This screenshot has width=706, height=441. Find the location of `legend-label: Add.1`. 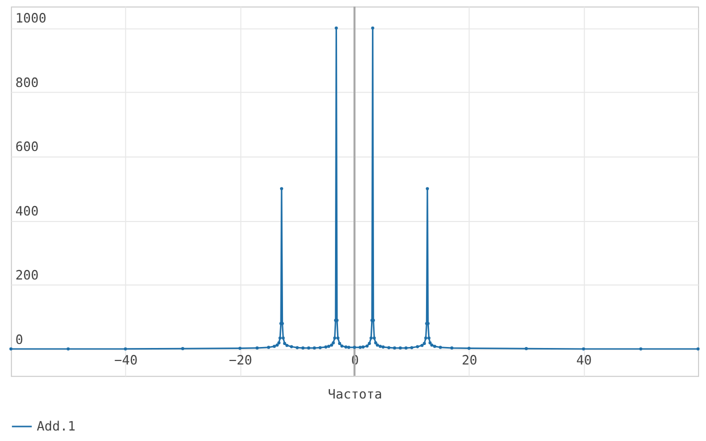

legend-label: Add.1 is located at coordinates (56, 427).